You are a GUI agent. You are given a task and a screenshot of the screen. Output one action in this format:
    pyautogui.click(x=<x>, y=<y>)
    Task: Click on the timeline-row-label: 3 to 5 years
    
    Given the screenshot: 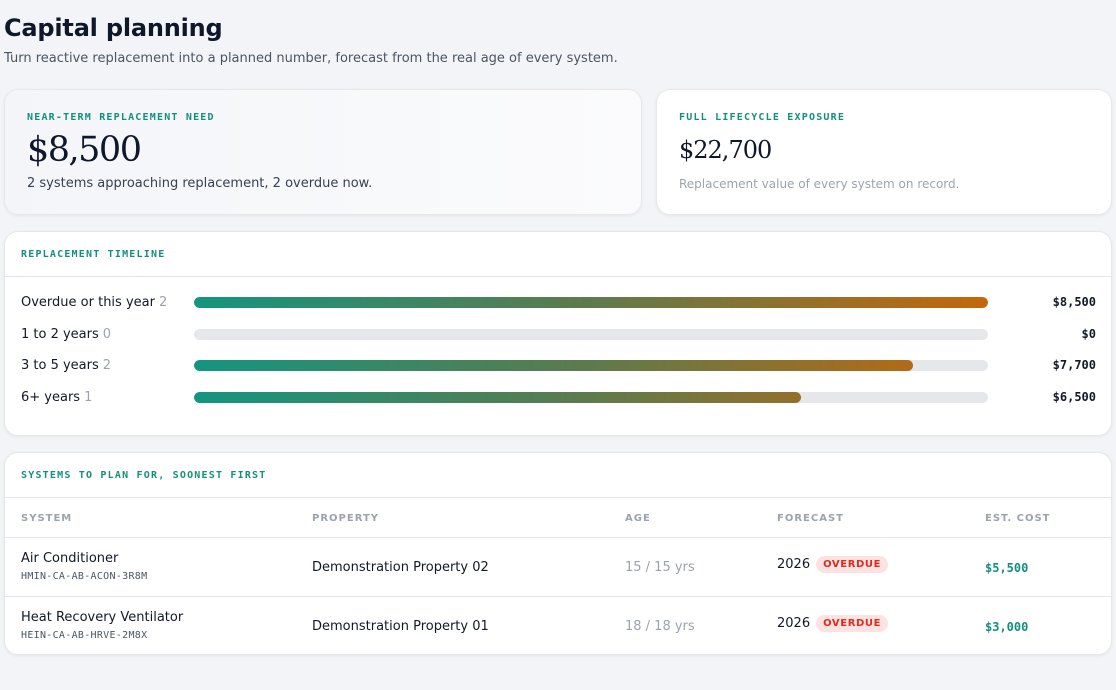 What is the action you would take?
    pyautogui.click(x=60, y=365)
    